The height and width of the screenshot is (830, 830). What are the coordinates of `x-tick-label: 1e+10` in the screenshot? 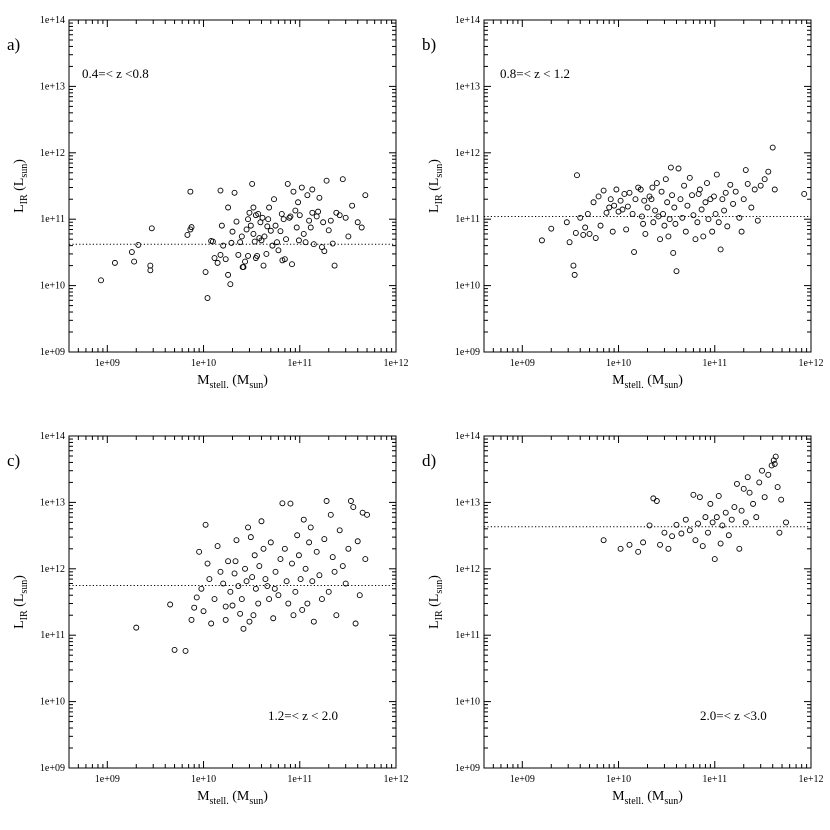 It's located at (618, 779).